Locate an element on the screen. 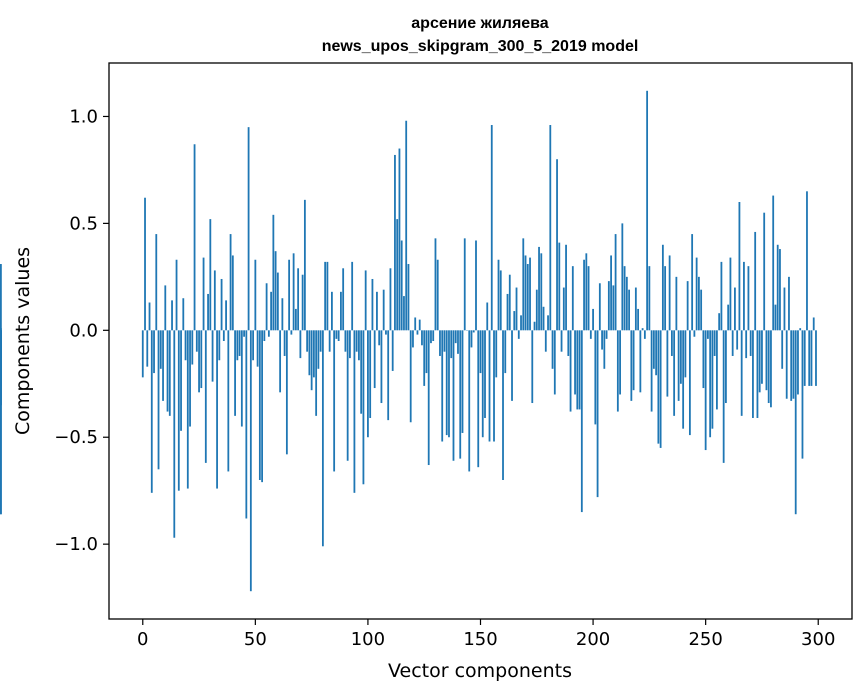  y-tick-label: −0.5 is located at coordinates (76, 437).